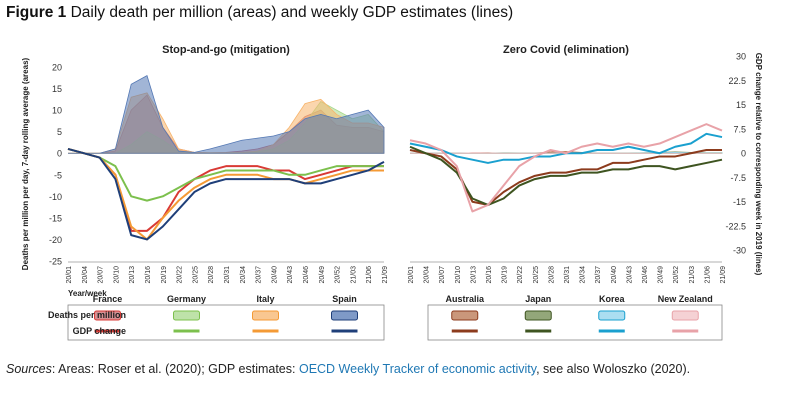 The image size is (800, 403). Describe the element at coordinates (55, 240) in the screenshot. I see `y-tick-left: -20` at that location.